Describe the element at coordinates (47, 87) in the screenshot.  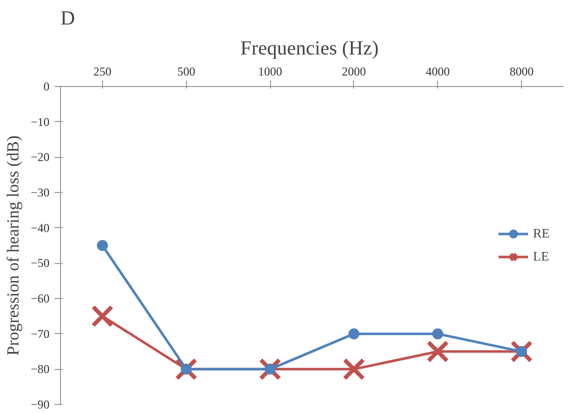
I see `y-tick-label: 0` at that location.